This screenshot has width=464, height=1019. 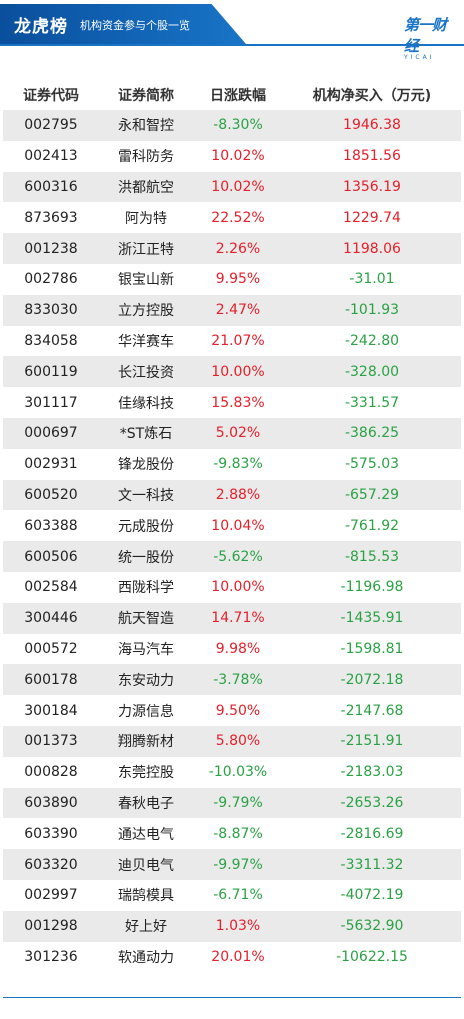 What do you see at coordinates (232, 30) in the screenshot?
I see `header-banner: 龙虎榜 机构资金参与个股一览 第一财经 YICAI` at bounding box center [232, 30].